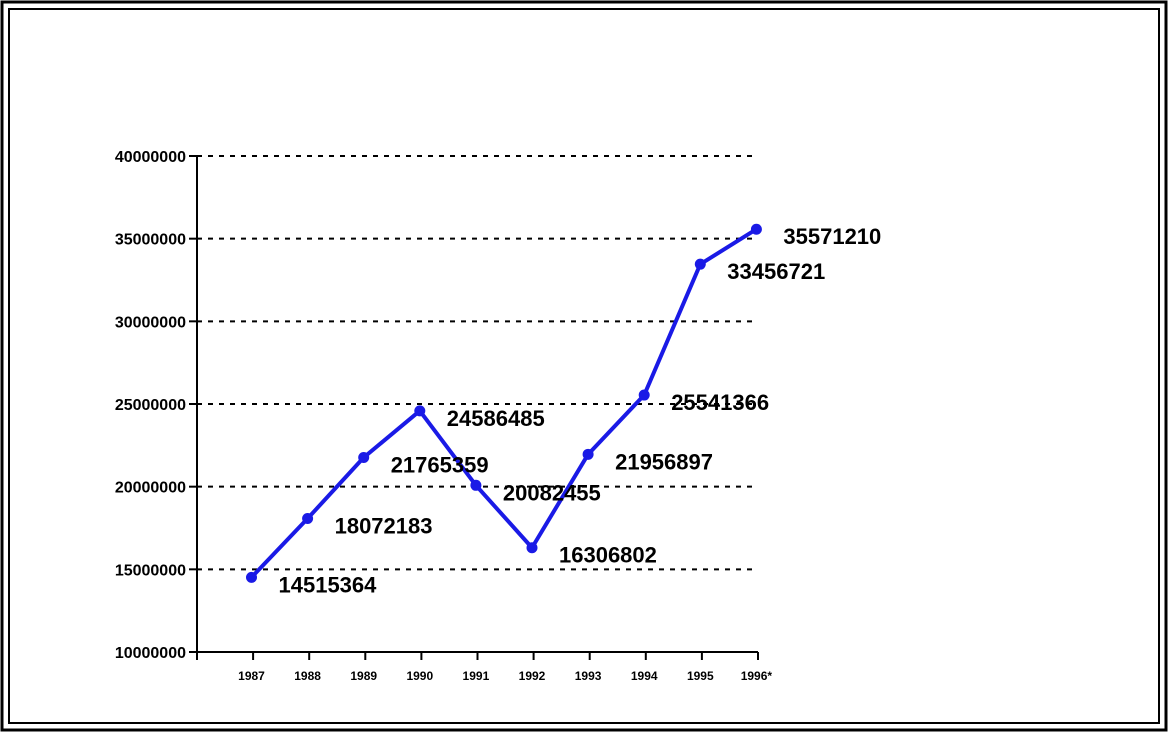  I want to click on data-label-1995: 33456721, so click(776, 271).